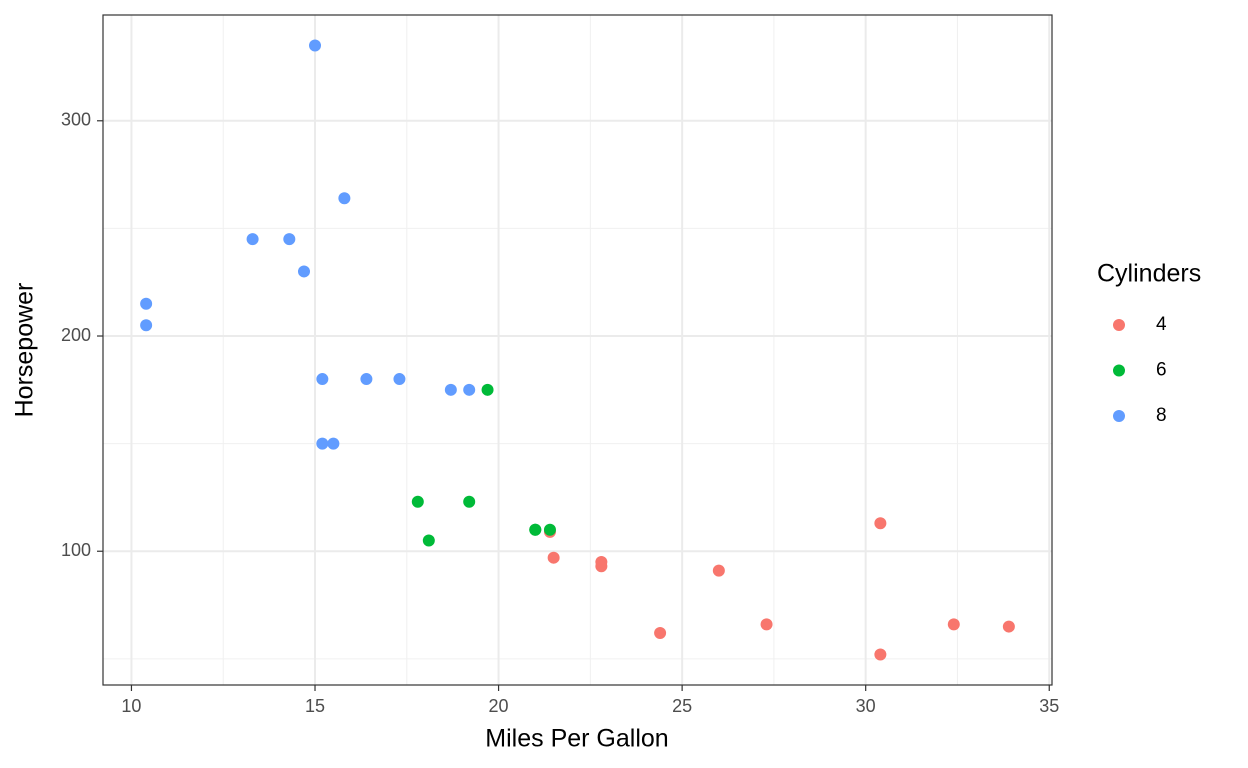 Image resolution: width=1248 pixels, height=768 pixels. What do you see at coordinates (76, 550) in the screenshot?
I see `y-tick-label: 100` at bounding box center [76, 550].